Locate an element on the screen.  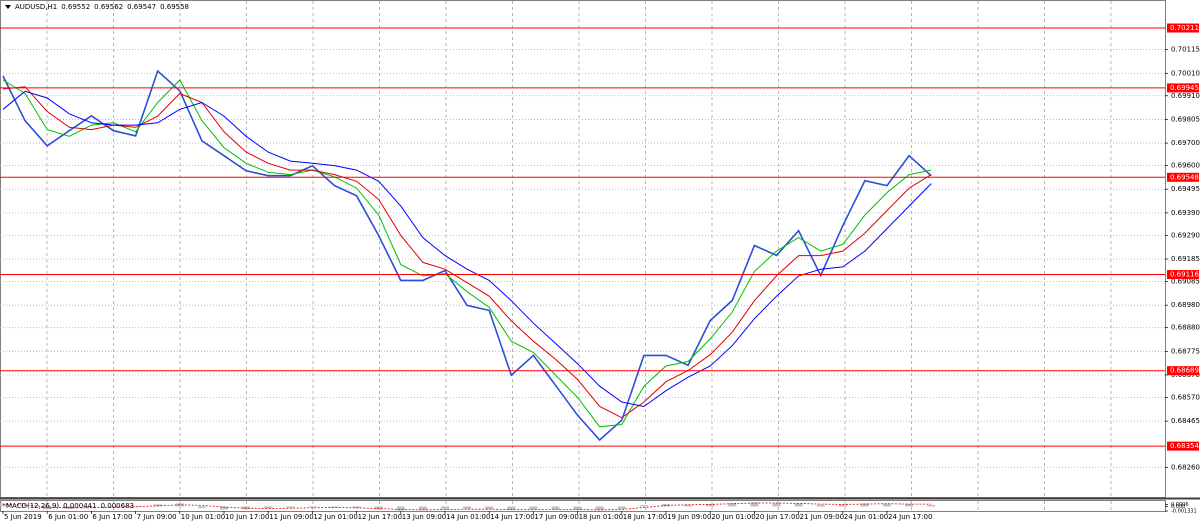
menu-icon is located at coordinates (8, 7).